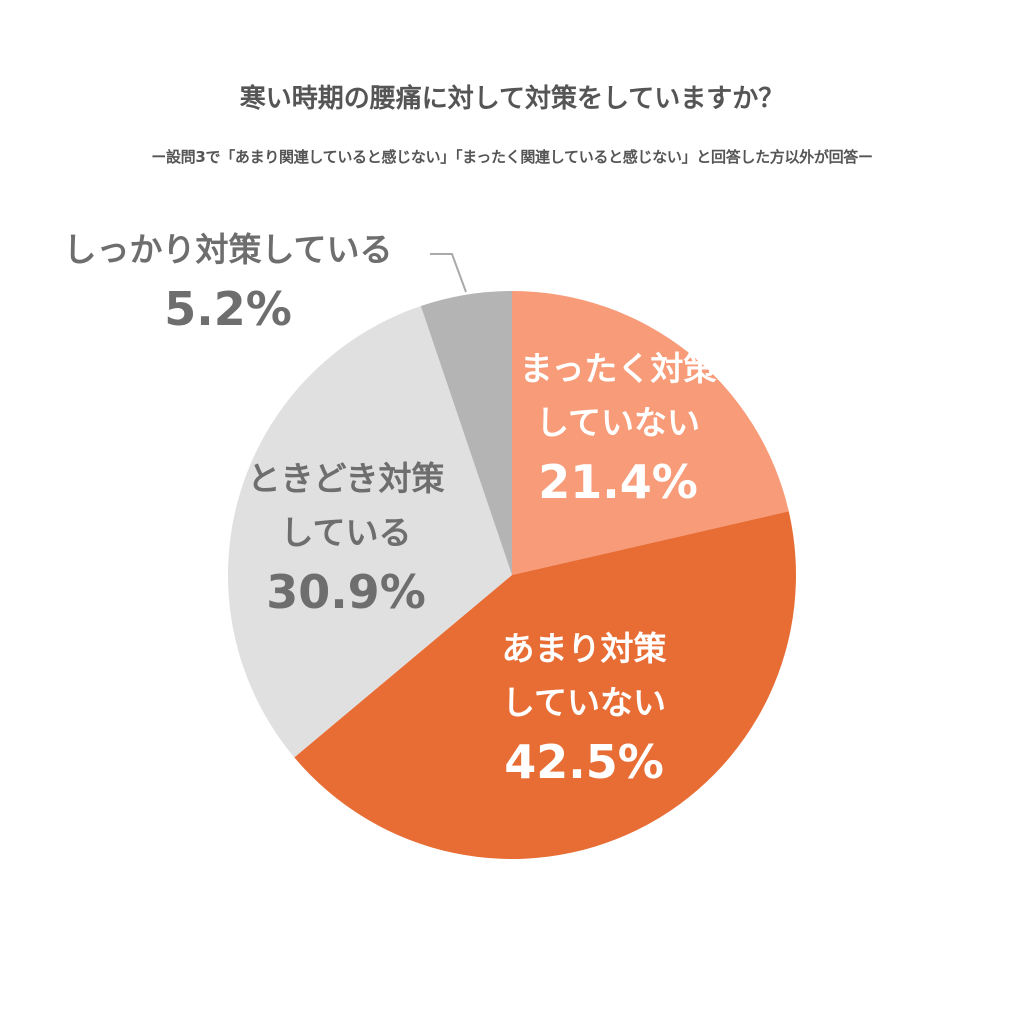  I want to click on value-label: 42.5%, so click(584, 762).